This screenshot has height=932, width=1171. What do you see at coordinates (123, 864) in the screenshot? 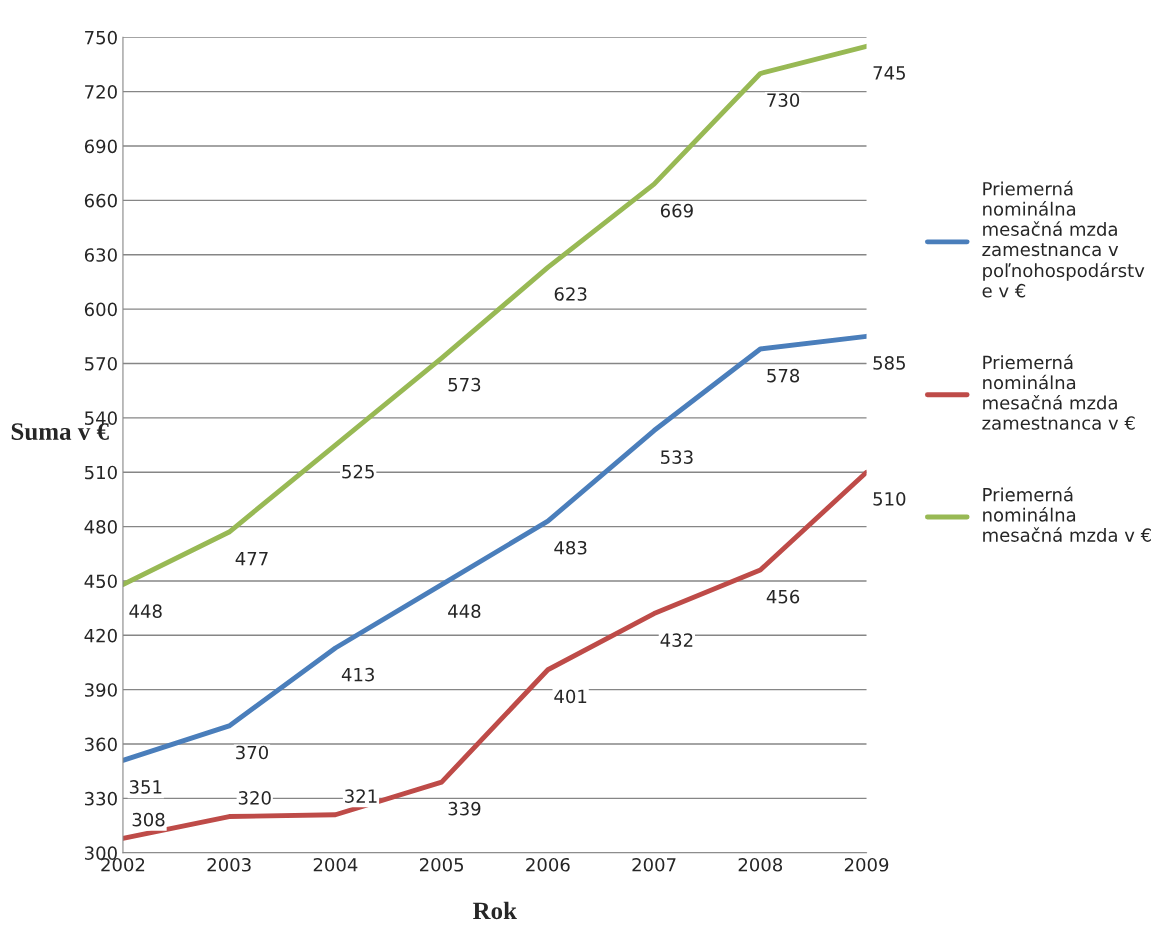
I see `x-tick-label: 2002` at bounding box center [123, 864].